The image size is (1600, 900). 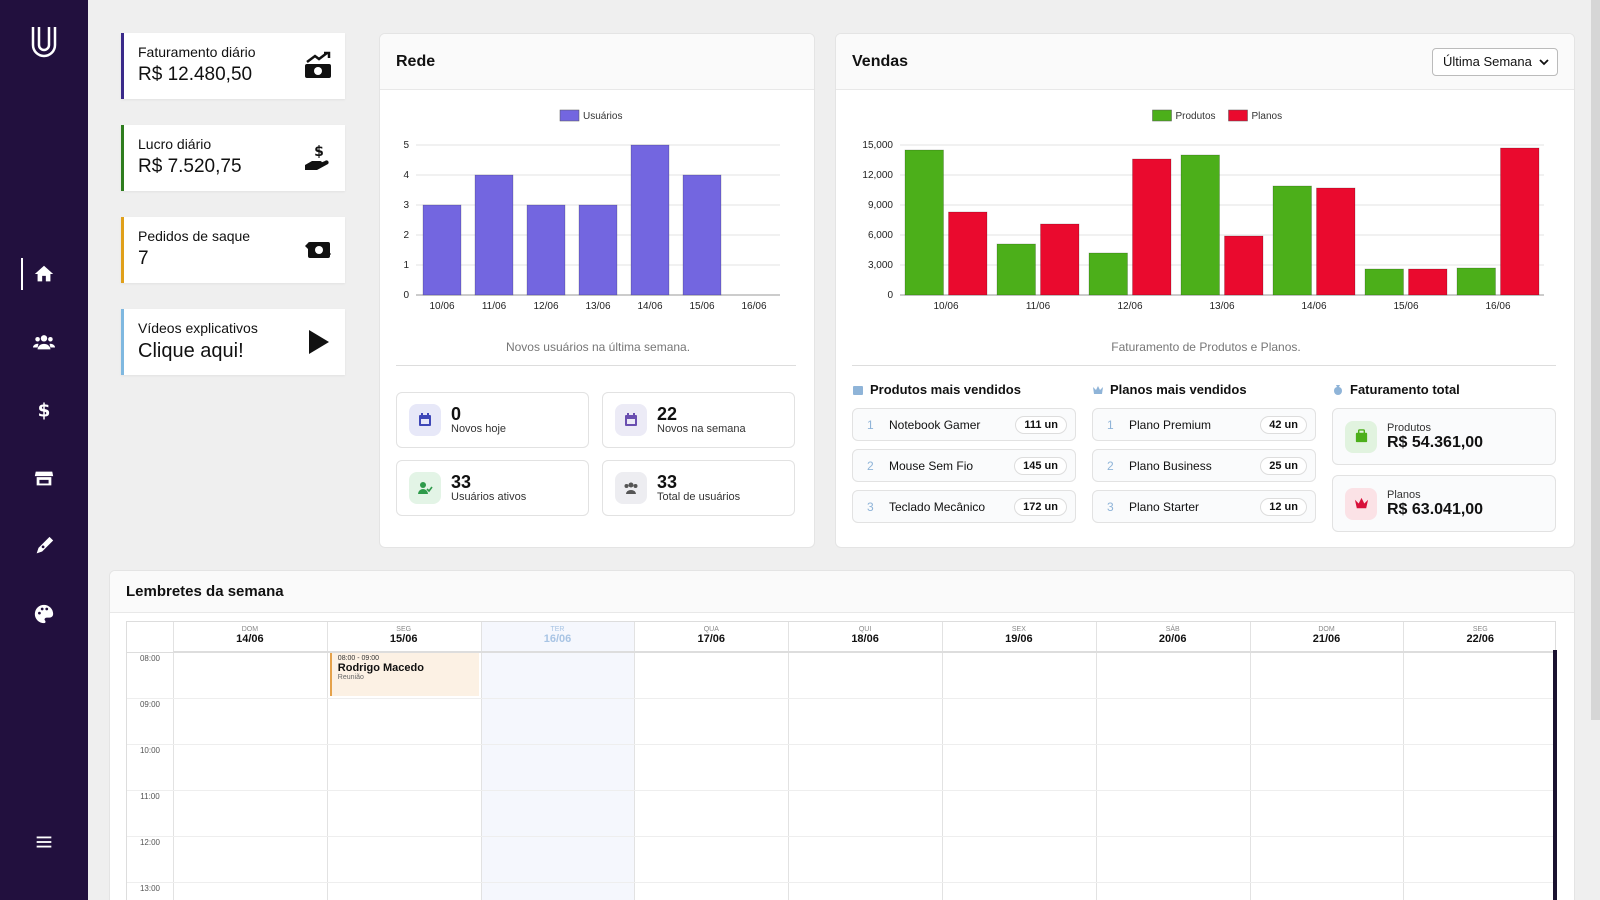 What do you see at coordinates (44, 478) in the screenshot?
I see `sidebar-item-store` at bounding box center [44, 478].